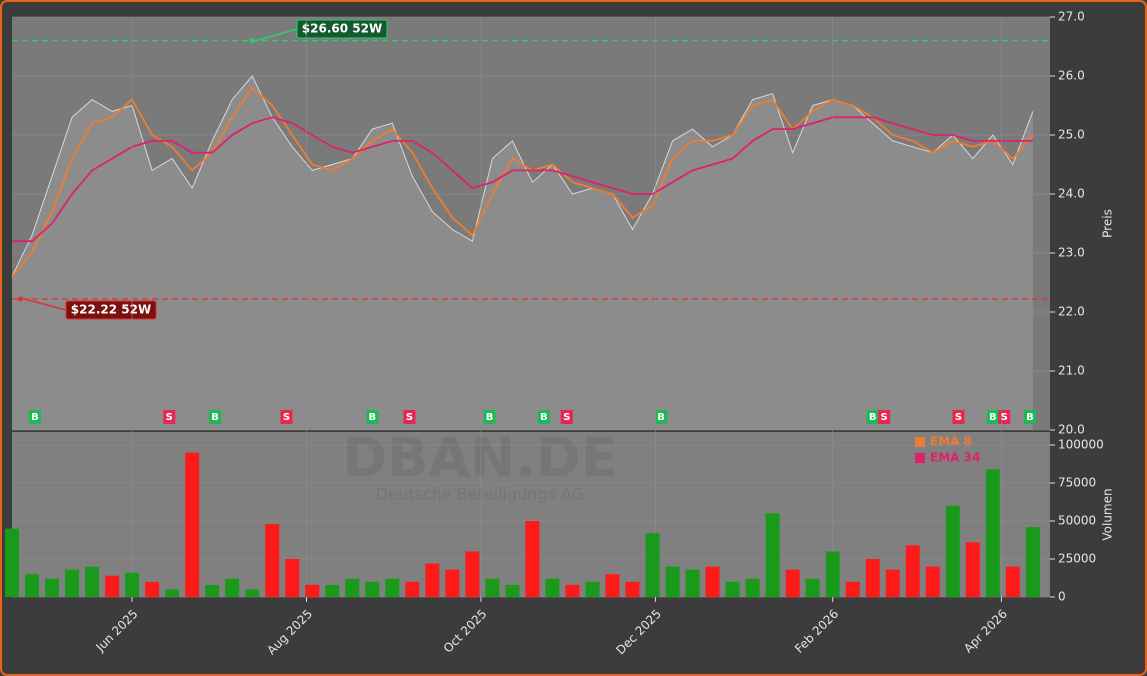  Describe the element at coordinates (480, 494) in the screenshot. I see `watermark-subtitle: Deutsche Beteiligungs AG` at that location.